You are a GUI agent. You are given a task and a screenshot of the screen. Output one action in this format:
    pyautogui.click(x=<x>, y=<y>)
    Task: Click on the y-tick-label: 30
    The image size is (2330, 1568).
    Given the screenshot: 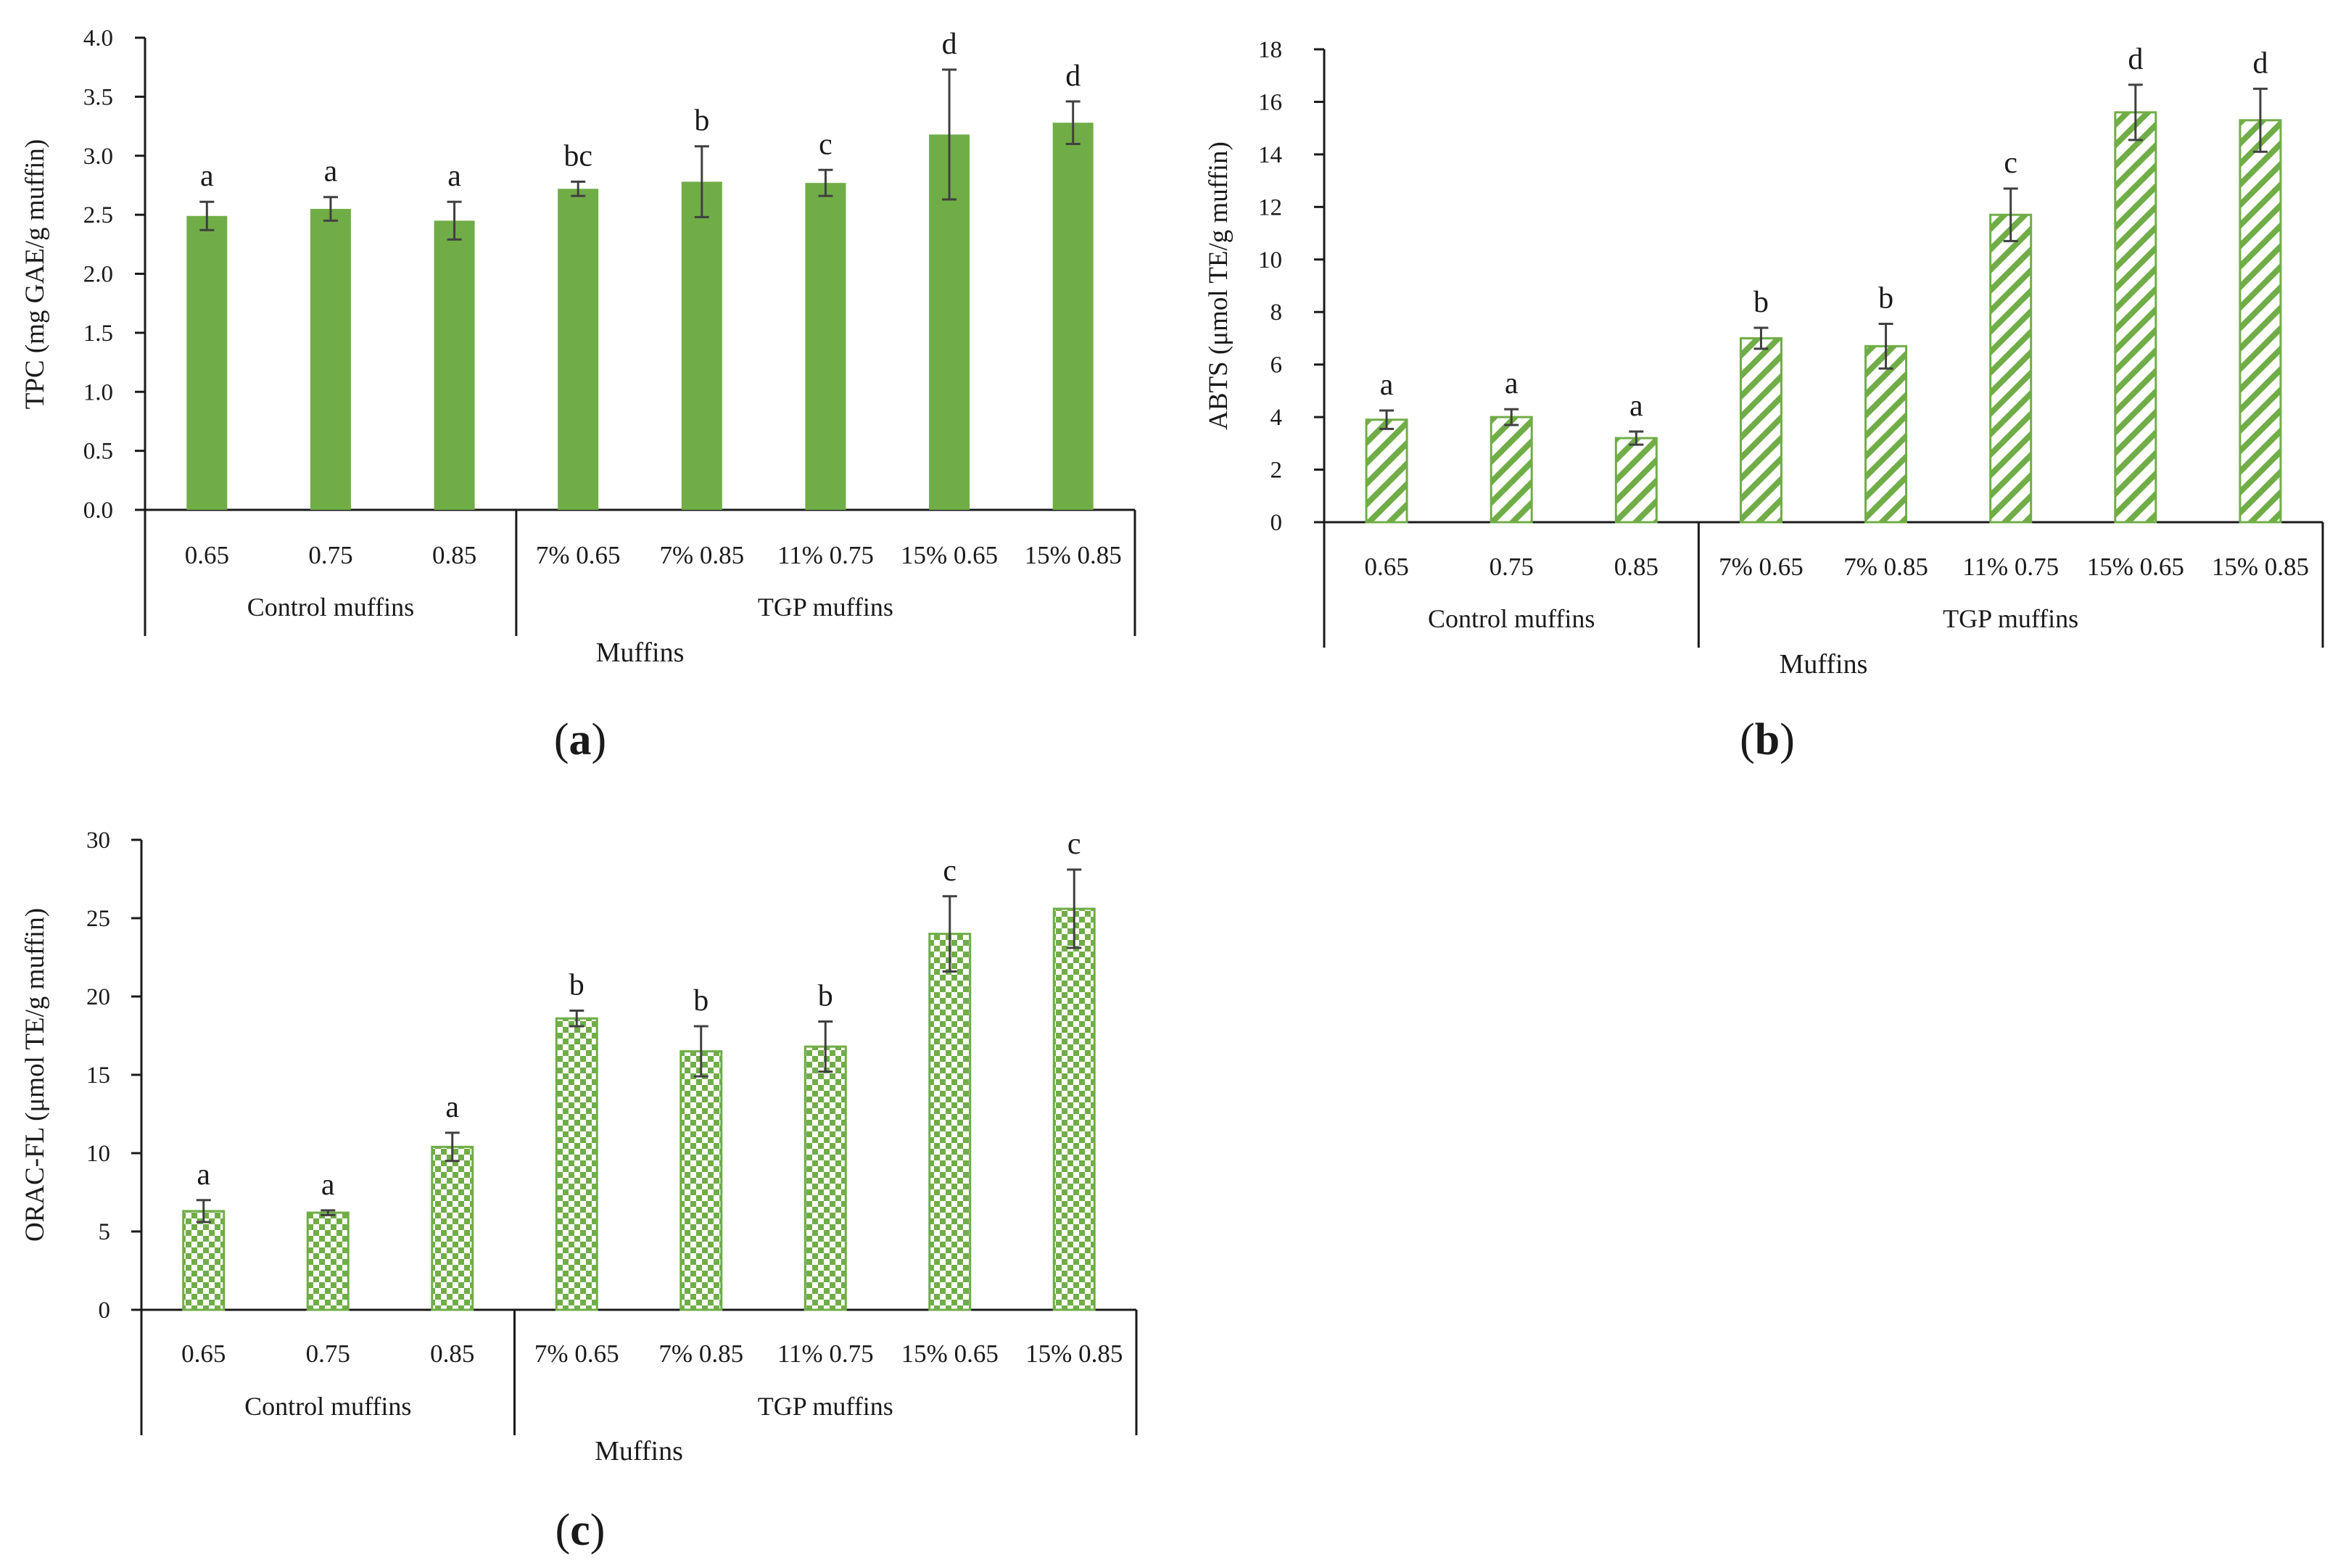 What is the action you would take?
    pyautogui.click(x=98, y=841)
    